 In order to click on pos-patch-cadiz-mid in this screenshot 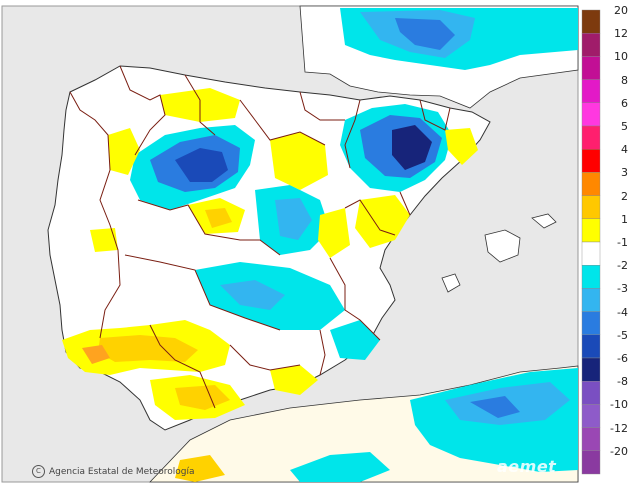, I will do `click(202, 397)`.